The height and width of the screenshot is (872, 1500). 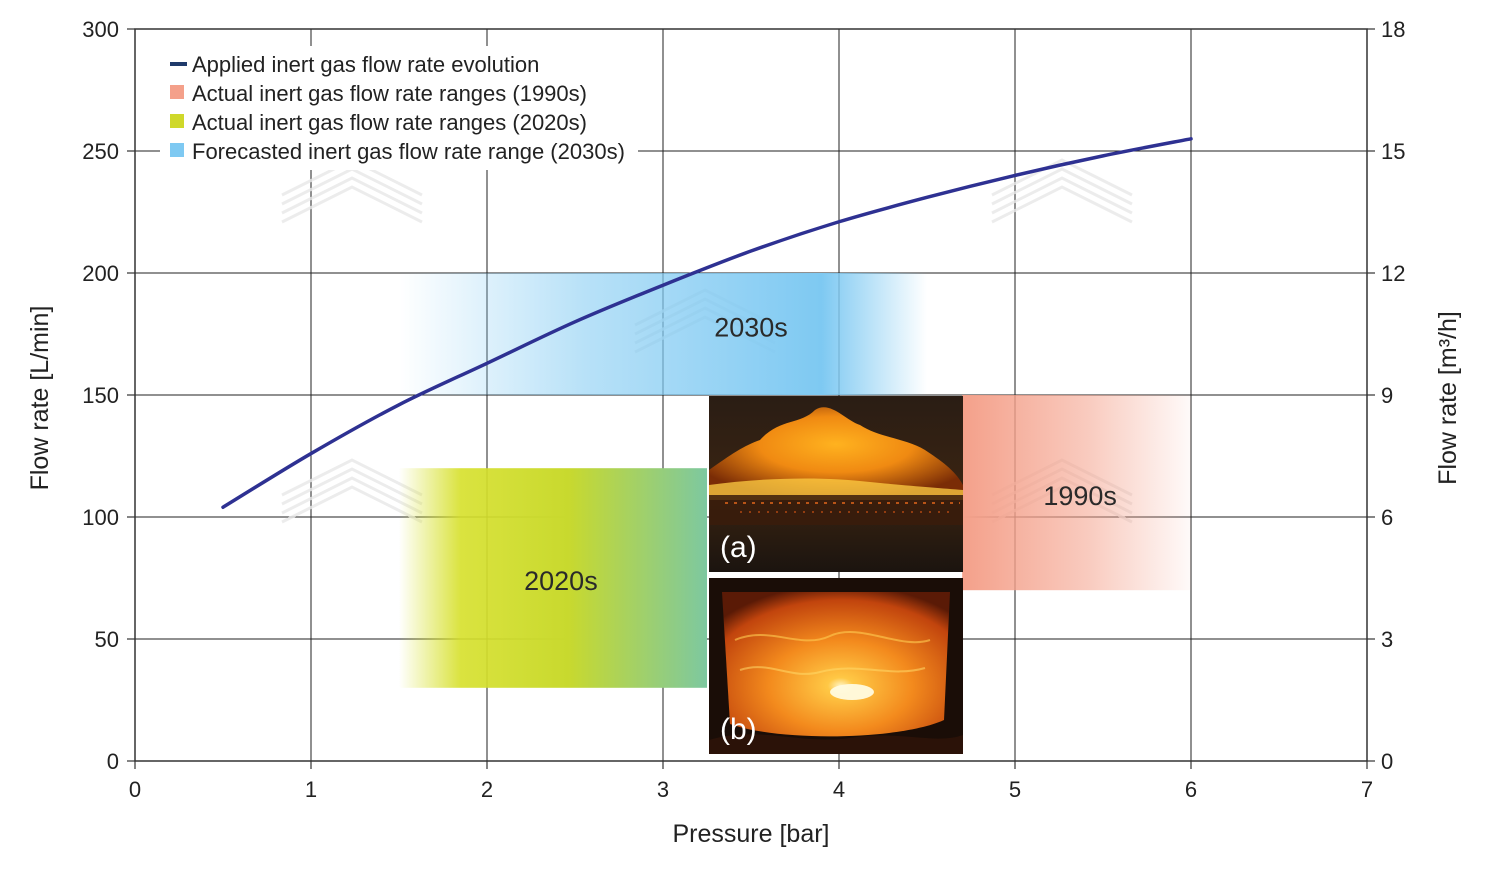 I want to click on range-band-1990s, so click(x=1076, y=493).